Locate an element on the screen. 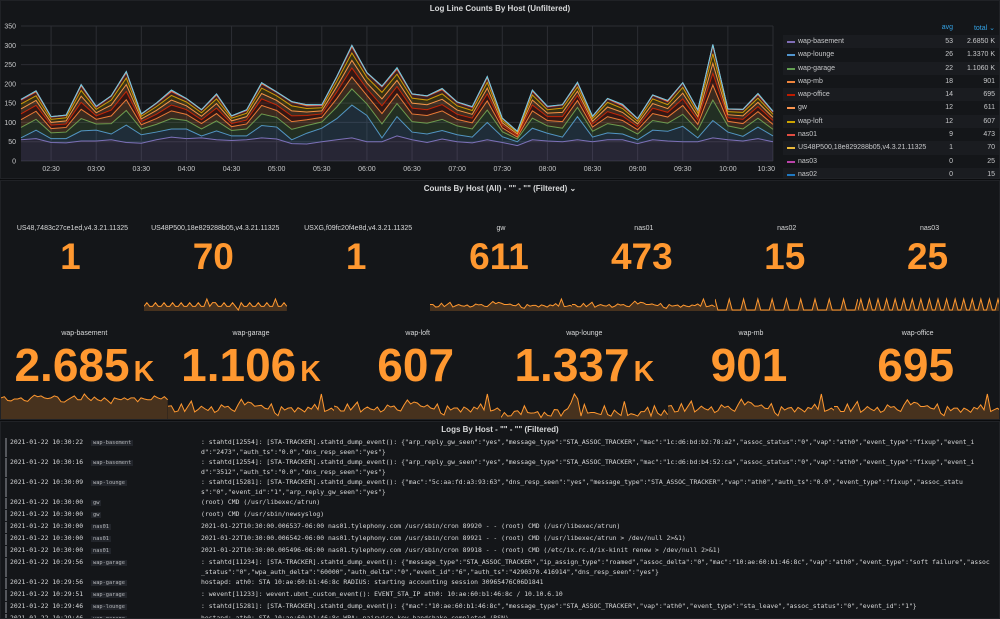 Image resolution: width=1000 pixels, height=619 pixels. y-tick-label: 300 is located at coordinates (10, 46).